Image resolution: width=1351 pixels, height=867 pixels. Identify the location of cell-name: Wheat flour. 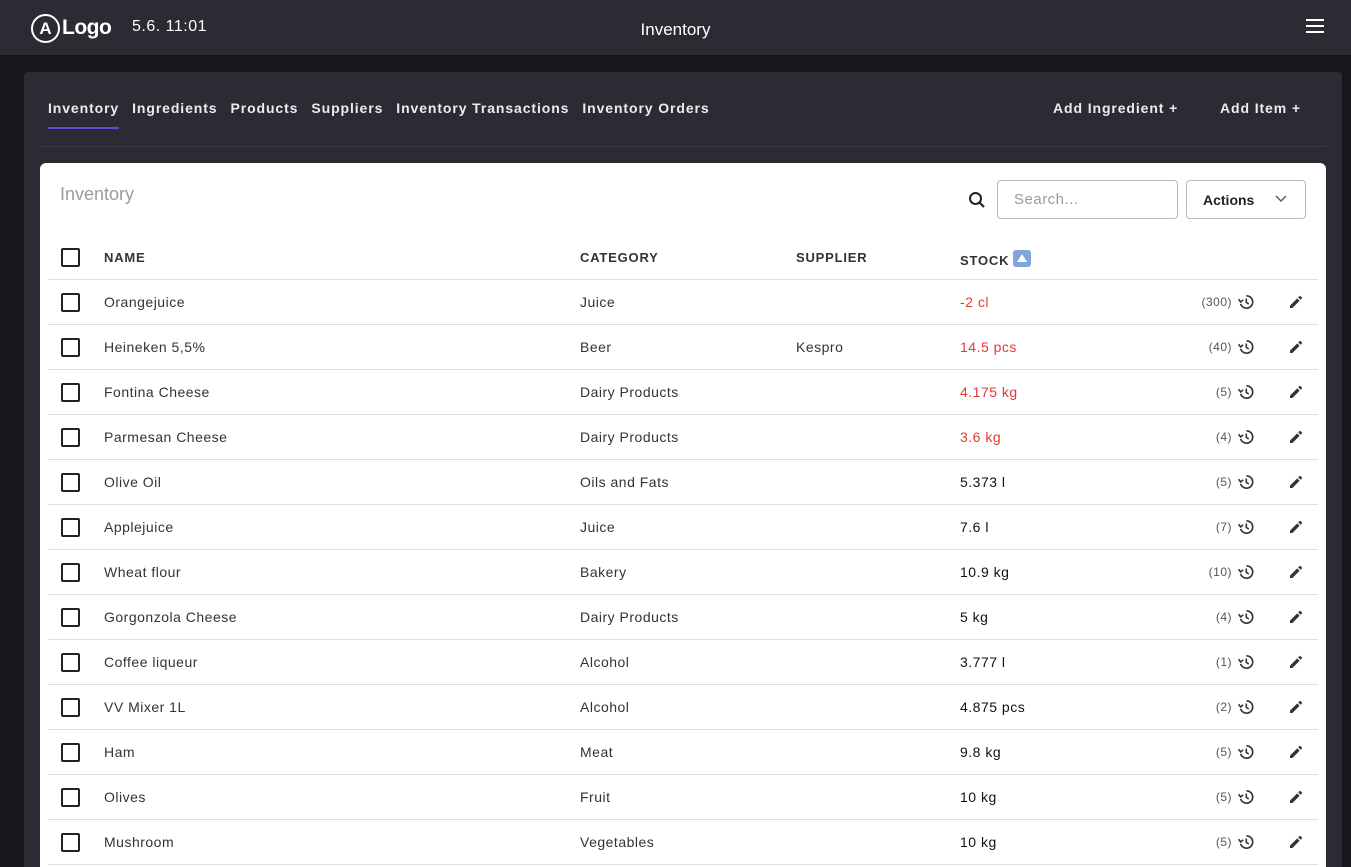
(143, 572).